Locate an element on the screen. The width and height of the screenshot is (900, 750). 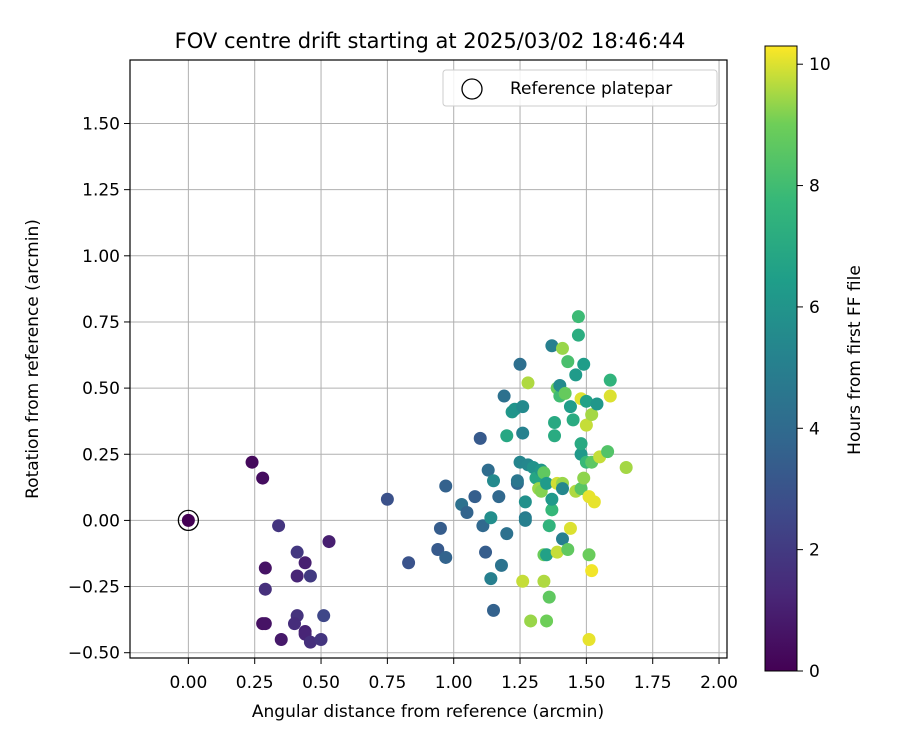
colorbar-label: Hours from first FF file is located at coordinates (855, 360).